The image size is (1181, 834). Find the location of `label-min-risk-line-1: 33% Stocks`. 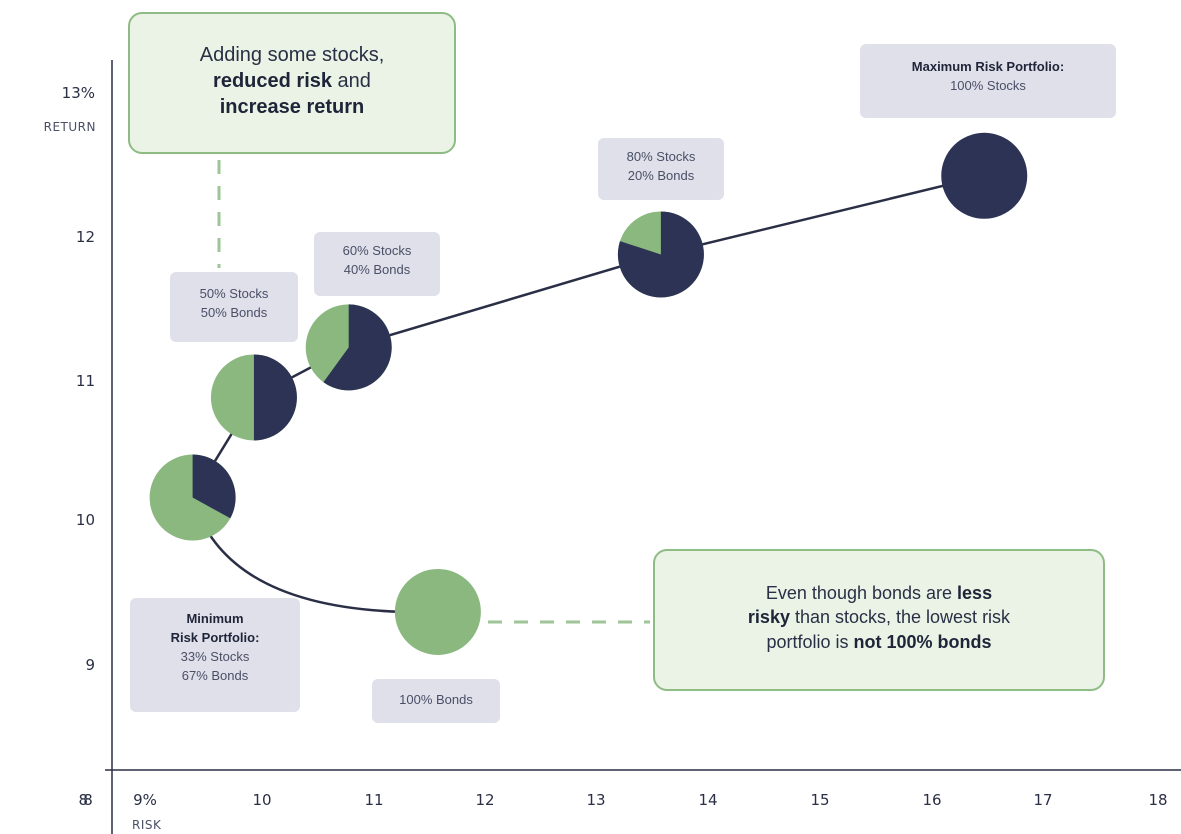

label-min-risk-line-1: 33% Stocks is located at coordinates (215, 656).